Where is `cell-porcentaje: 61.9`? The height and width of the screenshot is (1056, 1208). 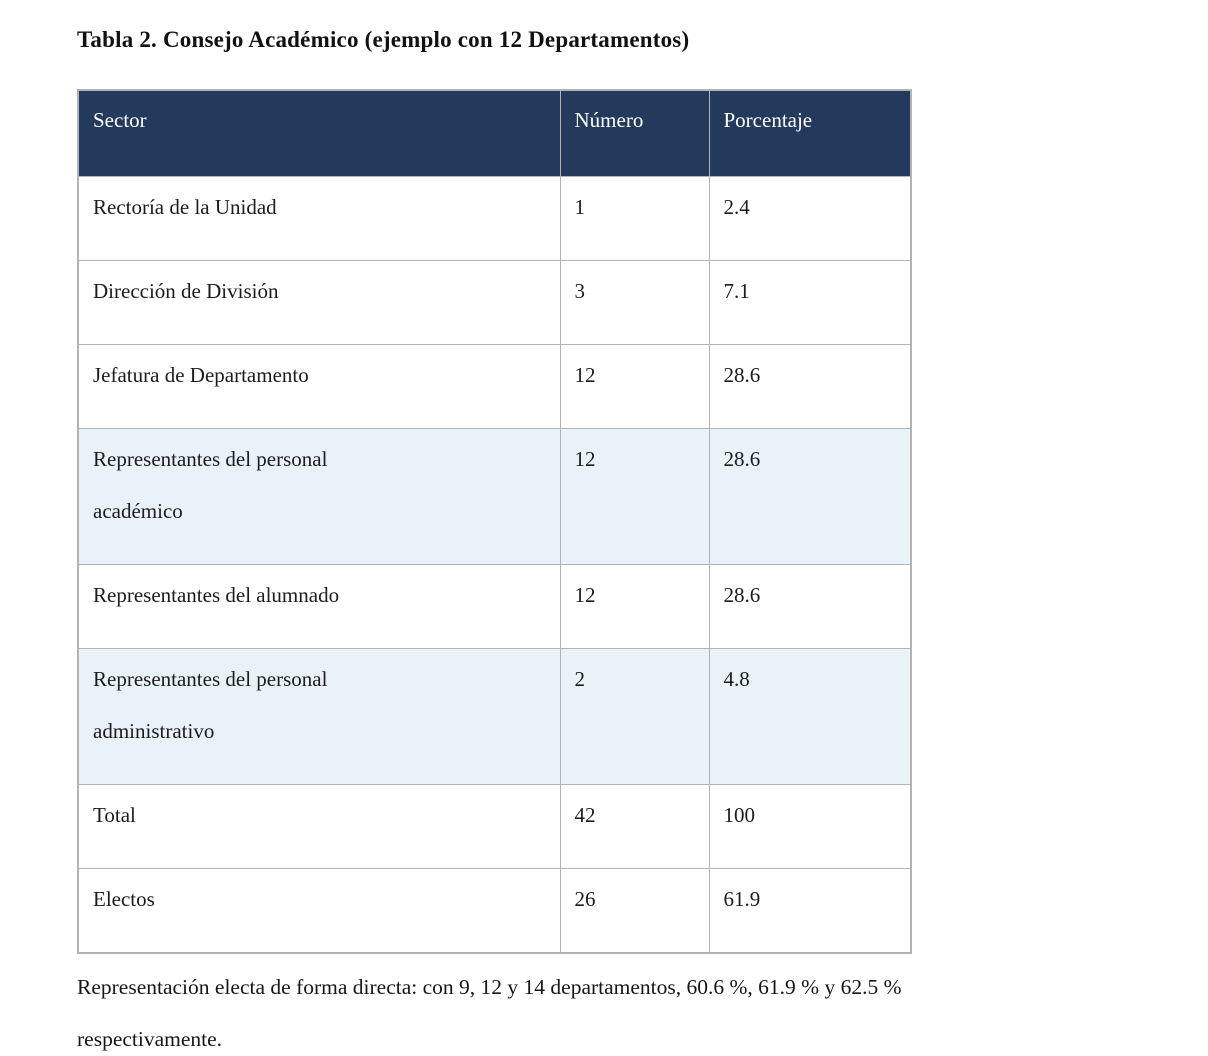
cell-porcentaje: 61.9 is located at coordinates (810, 910).